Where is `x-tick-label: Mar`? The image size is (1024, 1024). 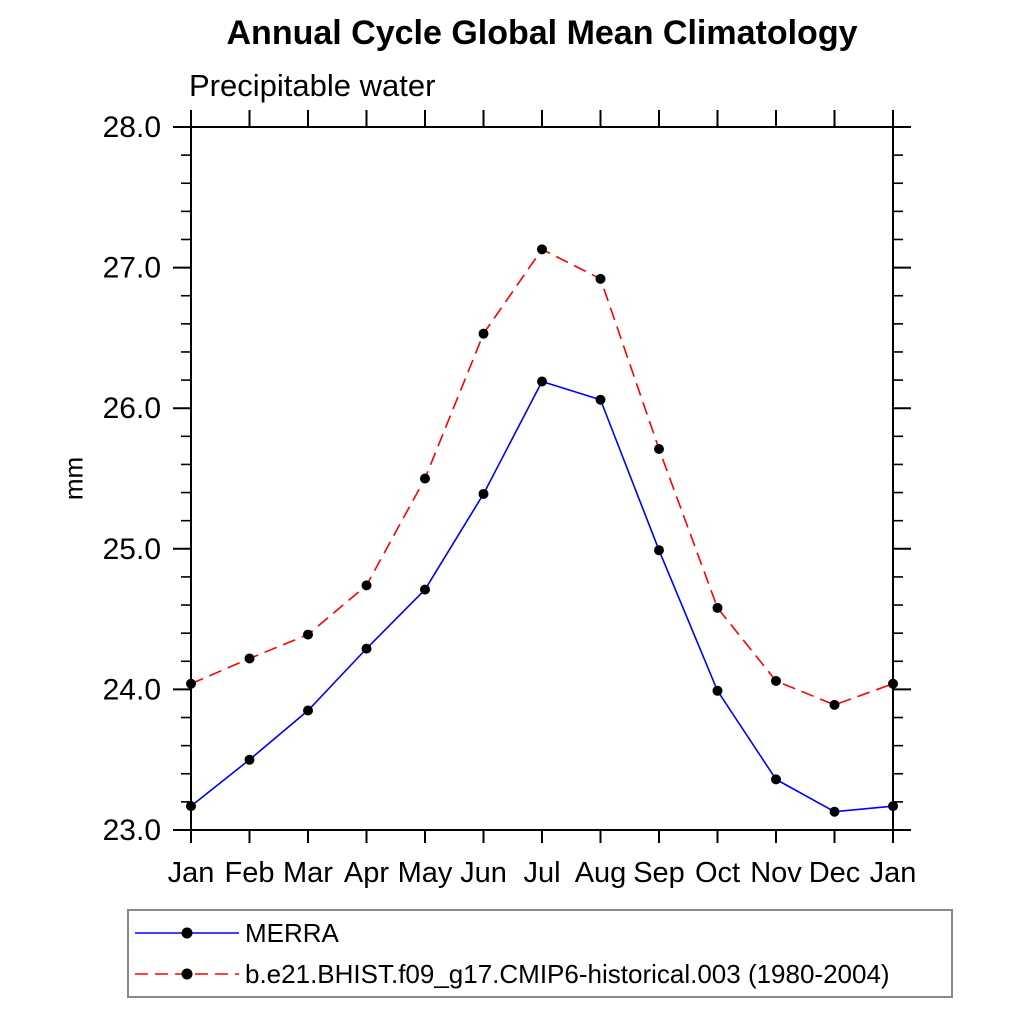
x-tick-label: Mar is located at coordinates (308, 873).